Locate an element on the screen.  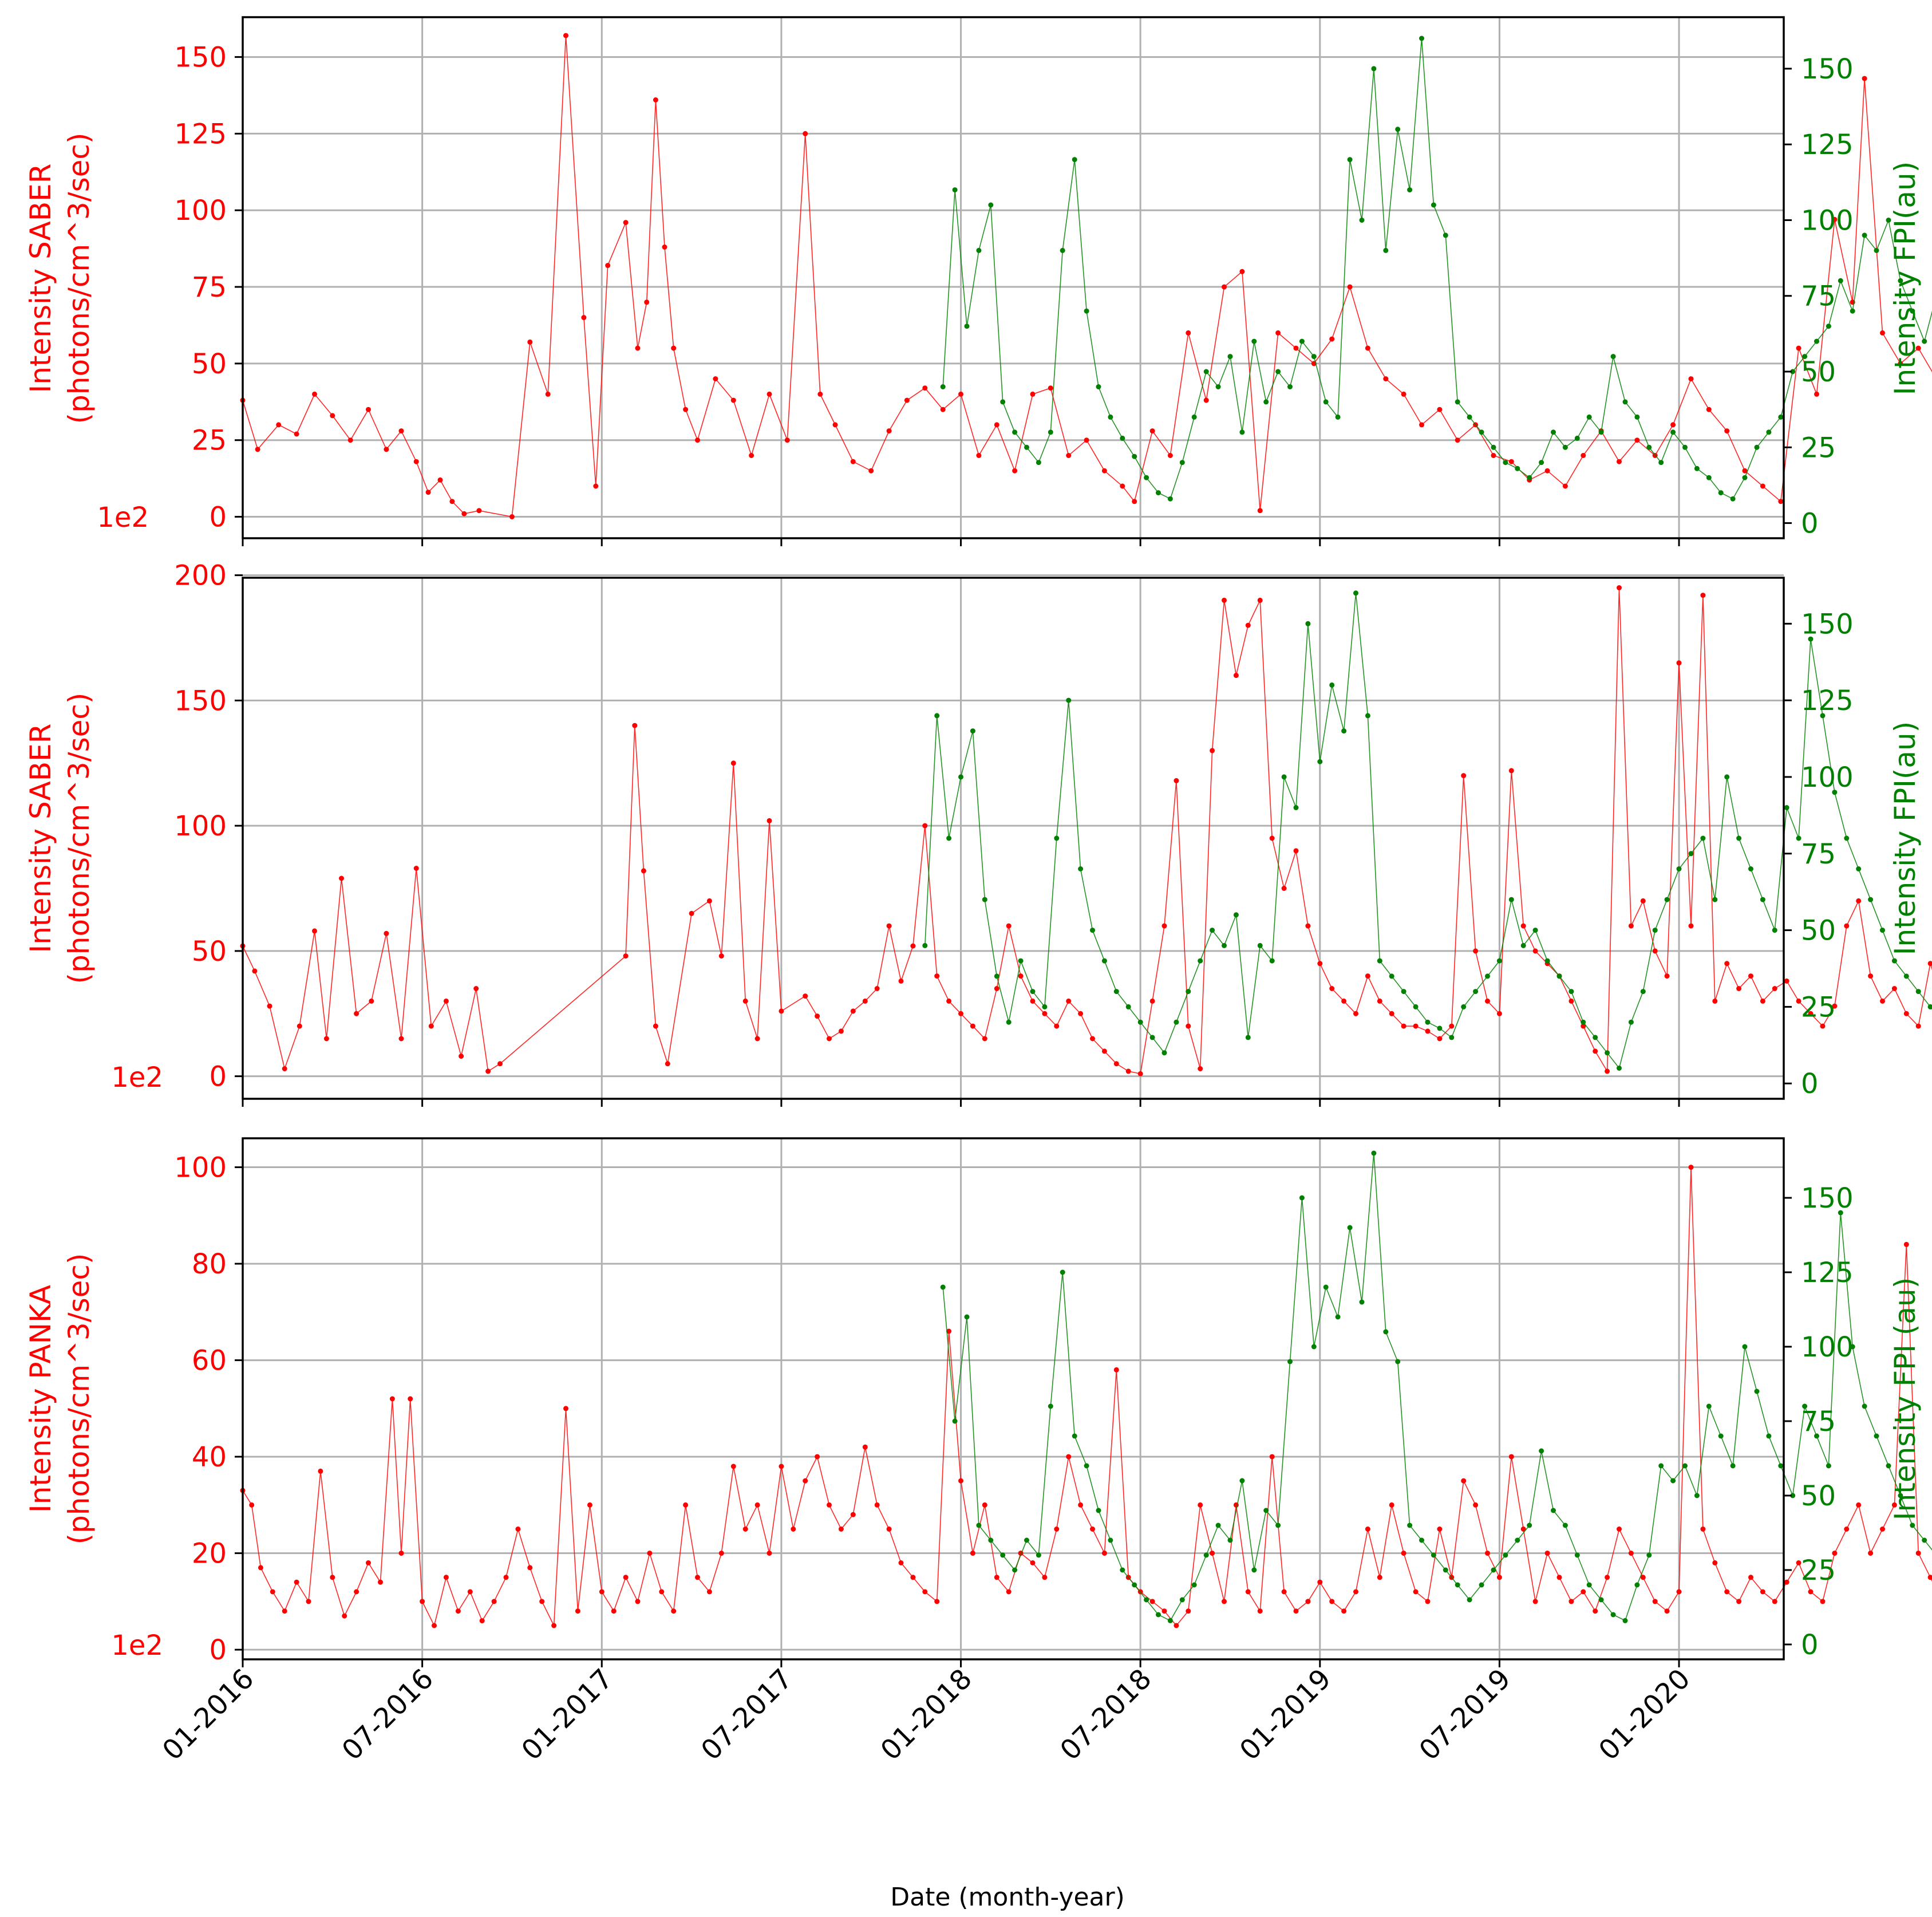
panel-2-right-ticks: 0 25 50 75 100 125 150 is located at coordinates (1819, 854).